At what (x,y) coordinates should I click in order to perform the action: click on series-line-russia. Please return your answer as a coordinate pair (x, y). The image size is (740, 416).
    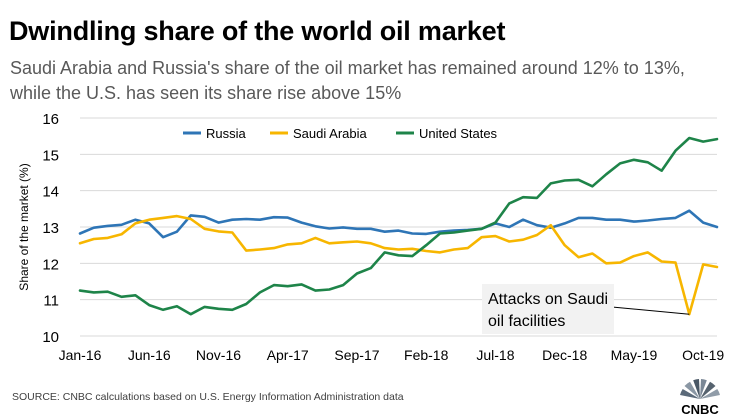
    Looking at the image, I should click on (398, 224).